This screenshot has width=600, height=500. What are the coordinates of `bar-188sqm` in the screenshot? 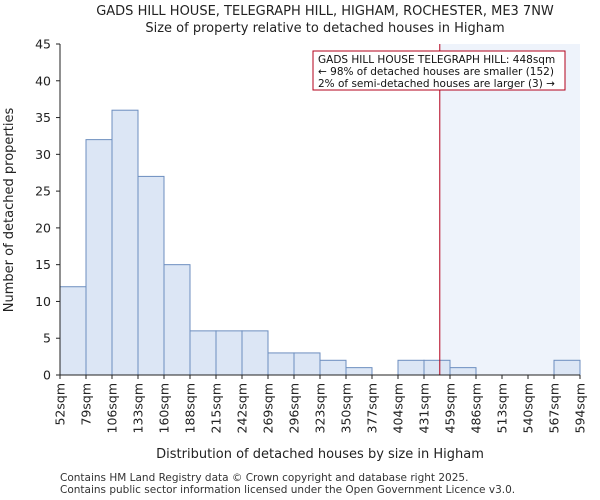 It's located at (203, 353).